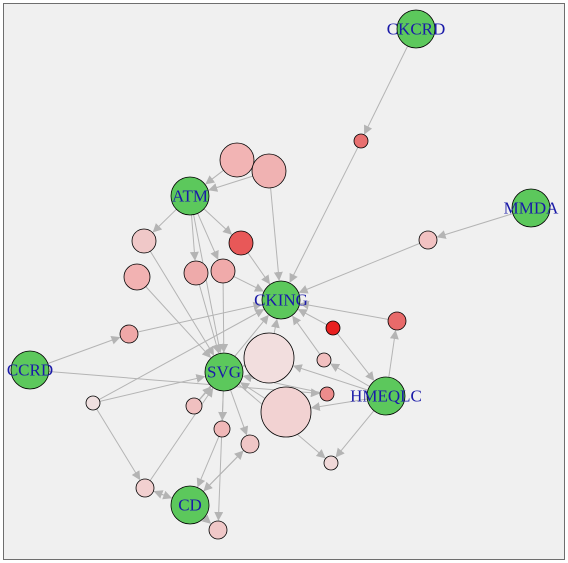 This screenshot has width=568, height=563. Describe the element at coordinates (230, 183) in the screenshot. I see `edge-n3-to-ATM` at that location.